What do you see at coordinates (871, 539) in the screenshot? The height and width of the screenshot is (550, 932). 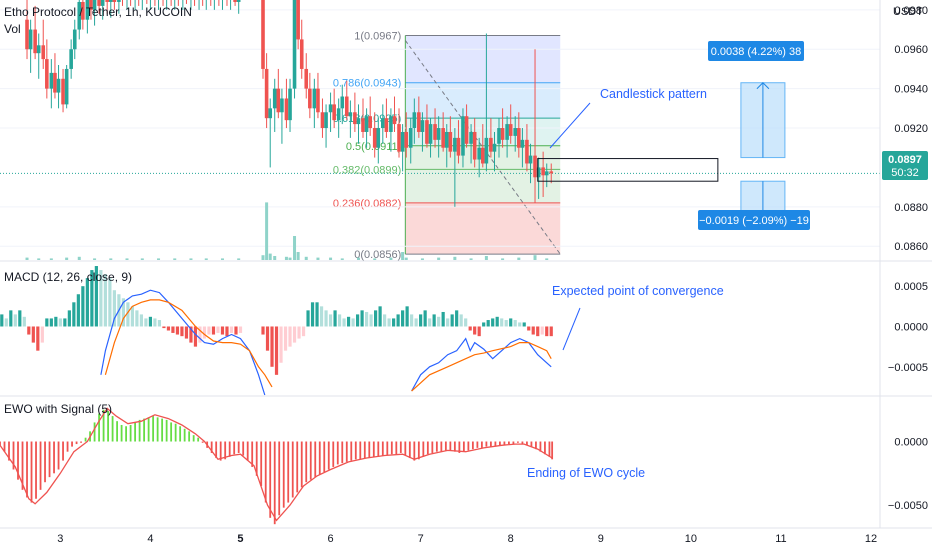 I see `time-tick-label: 12` at bounding box center [871, 539].